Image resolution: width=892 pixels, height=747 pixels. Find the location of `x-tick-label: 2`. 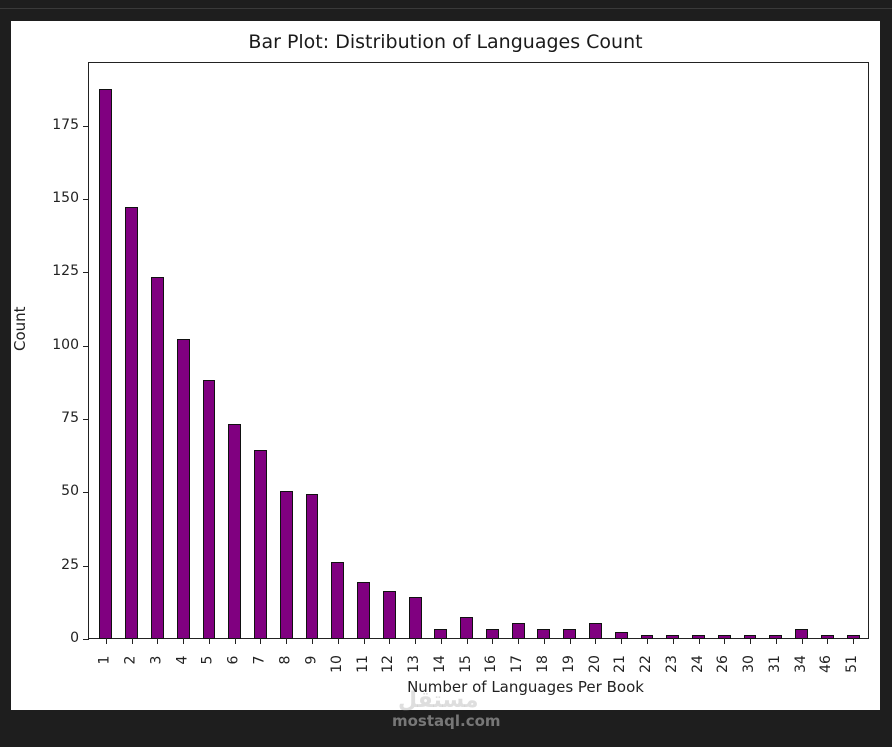

x-tick-label: 2 is located at coordinates (130, 659).